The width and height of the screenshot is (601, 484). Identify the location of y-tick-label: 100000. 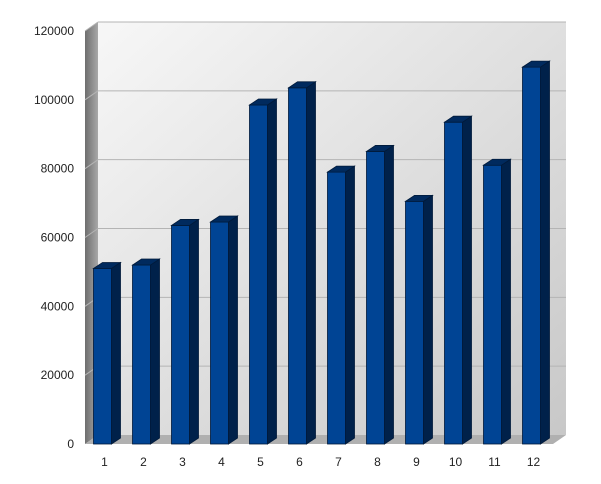
(54, 100).